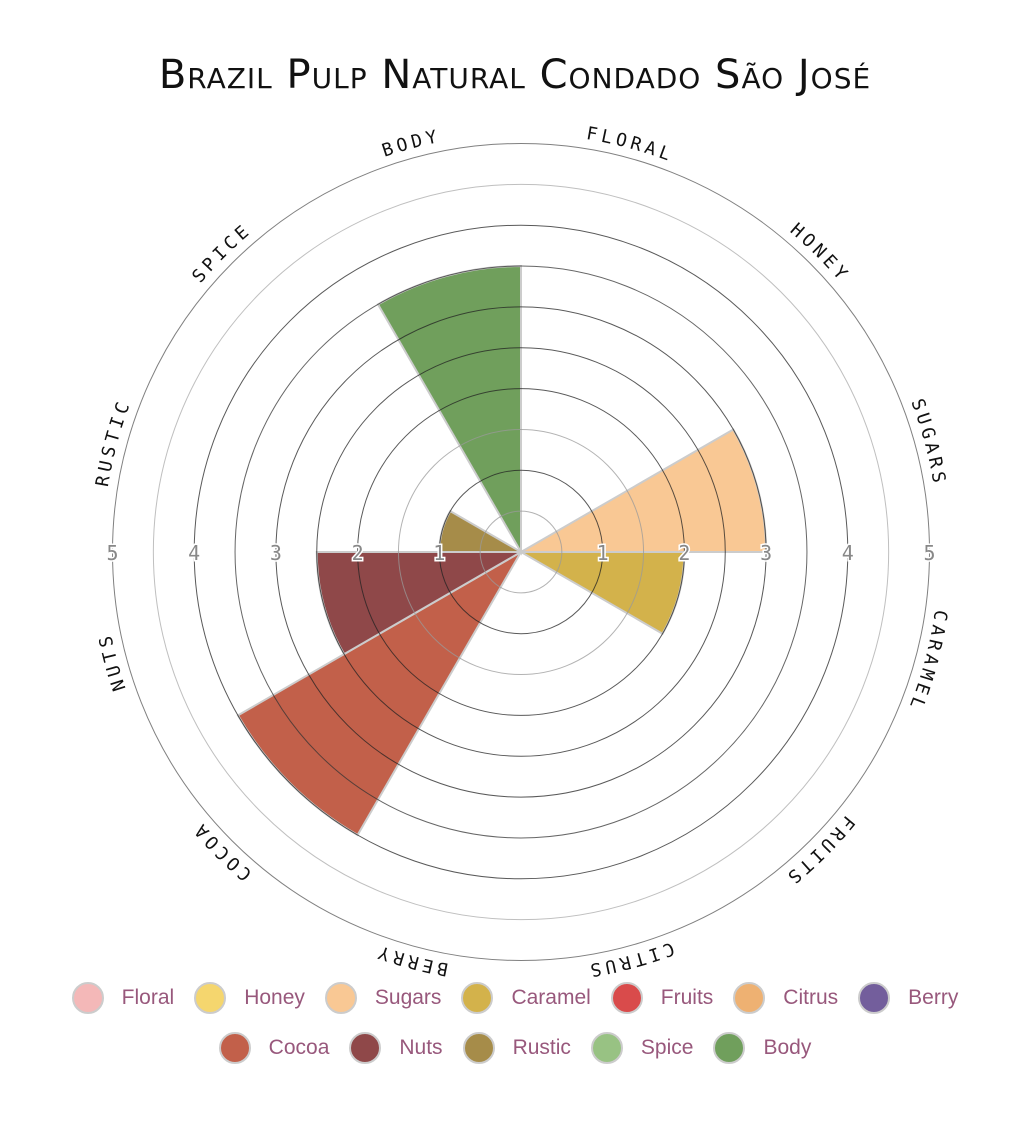 Image resolution: width=1030 pixels, height=1142 pixels. I want to click on legend-item-honey: Honey, so click(249, 998).